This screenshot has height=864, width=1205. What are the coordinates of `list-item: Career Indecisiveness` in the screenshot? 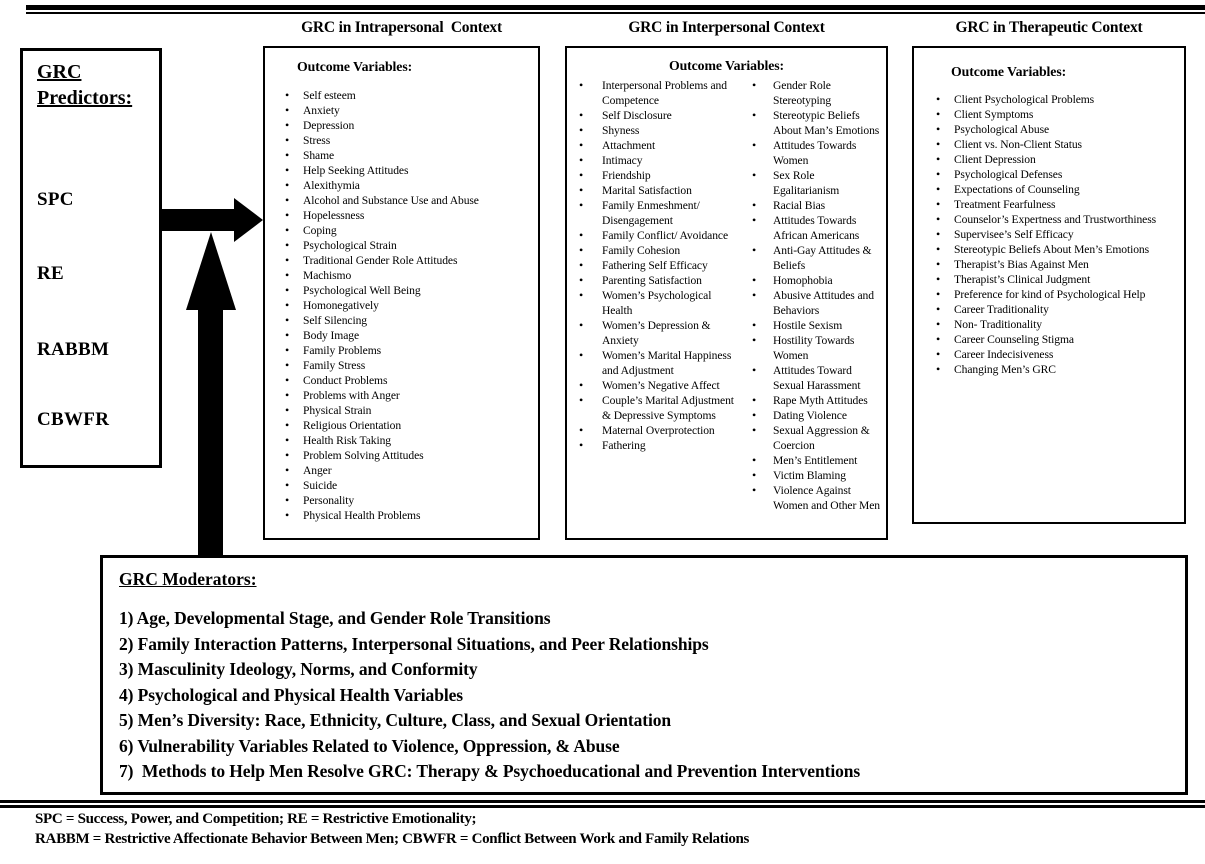 It's located at (1058, 354).